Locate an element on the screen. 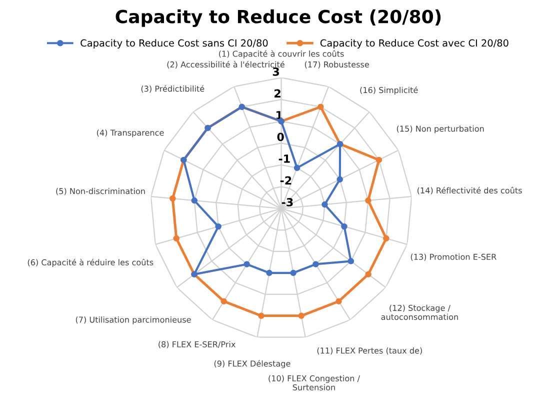 The height and width of the screenshot is (405, 557). spoke-label: (10) FLEX Congestion / Surtension is located at coordinates (314, 382).